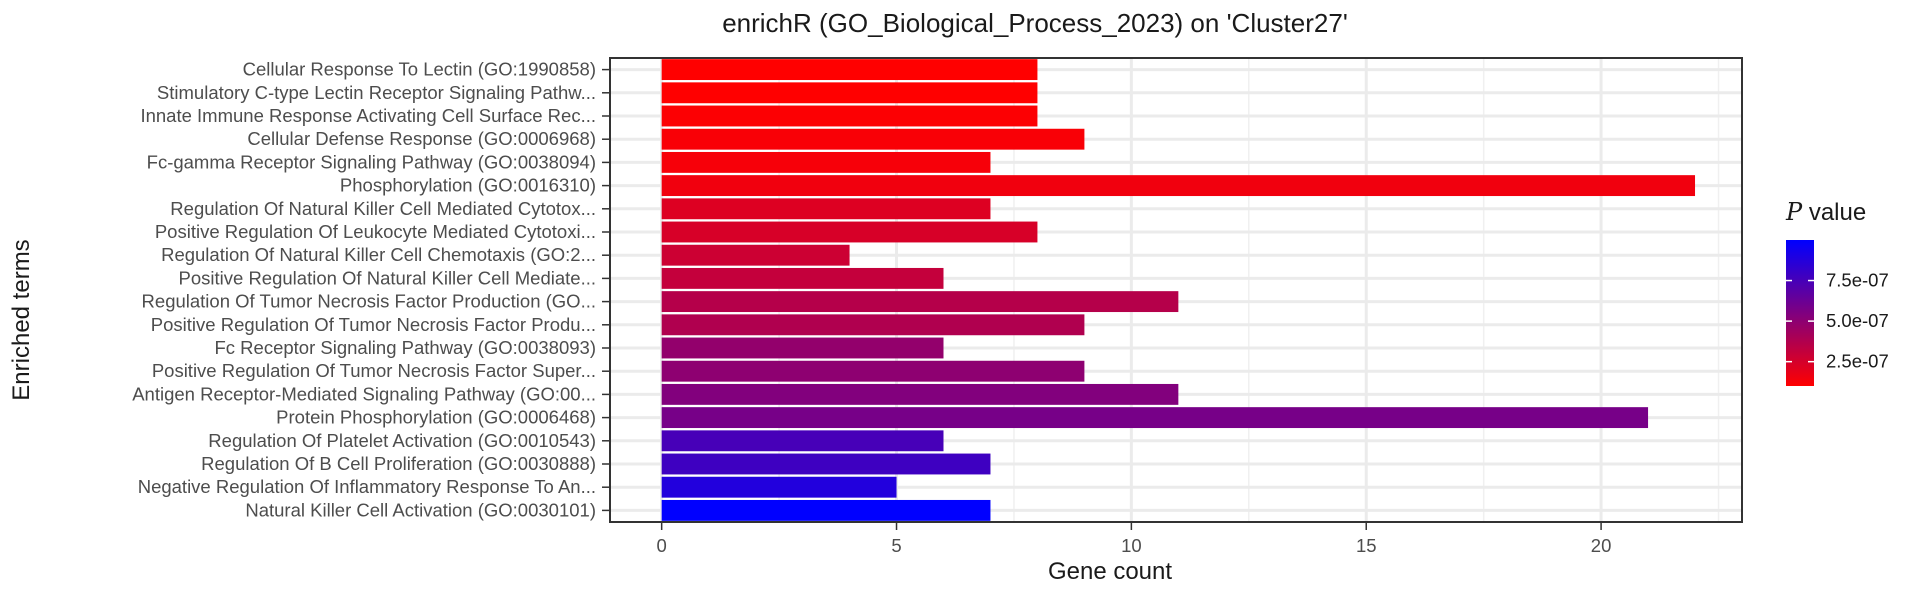 Image resolution: width=1920 pixels, height=600 pixels. Describe the element at coordinates (1131, 545) in the screenshot. I see `x-tick-label: 10` at that location.